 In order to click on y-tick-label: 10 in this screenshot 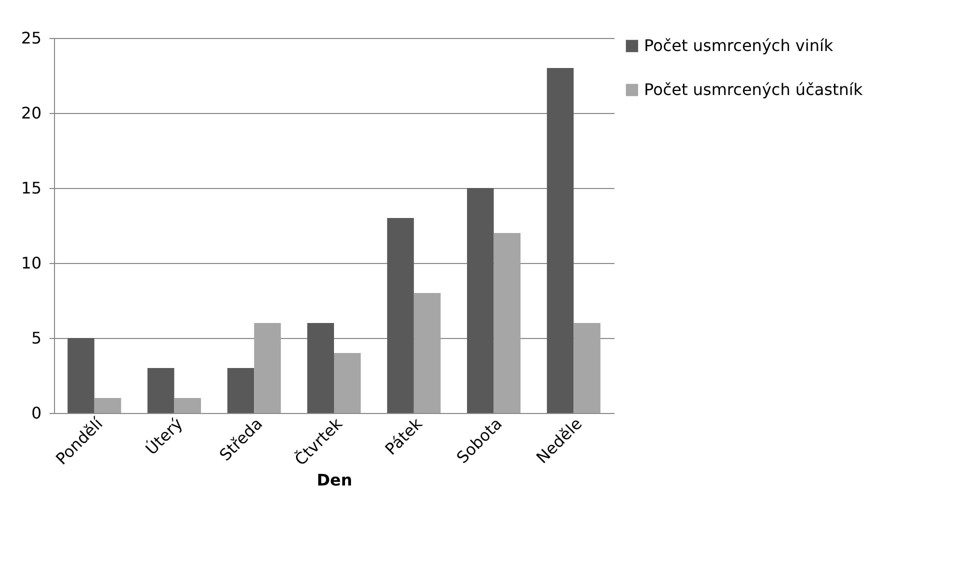, I will do `click(31, 263)`.